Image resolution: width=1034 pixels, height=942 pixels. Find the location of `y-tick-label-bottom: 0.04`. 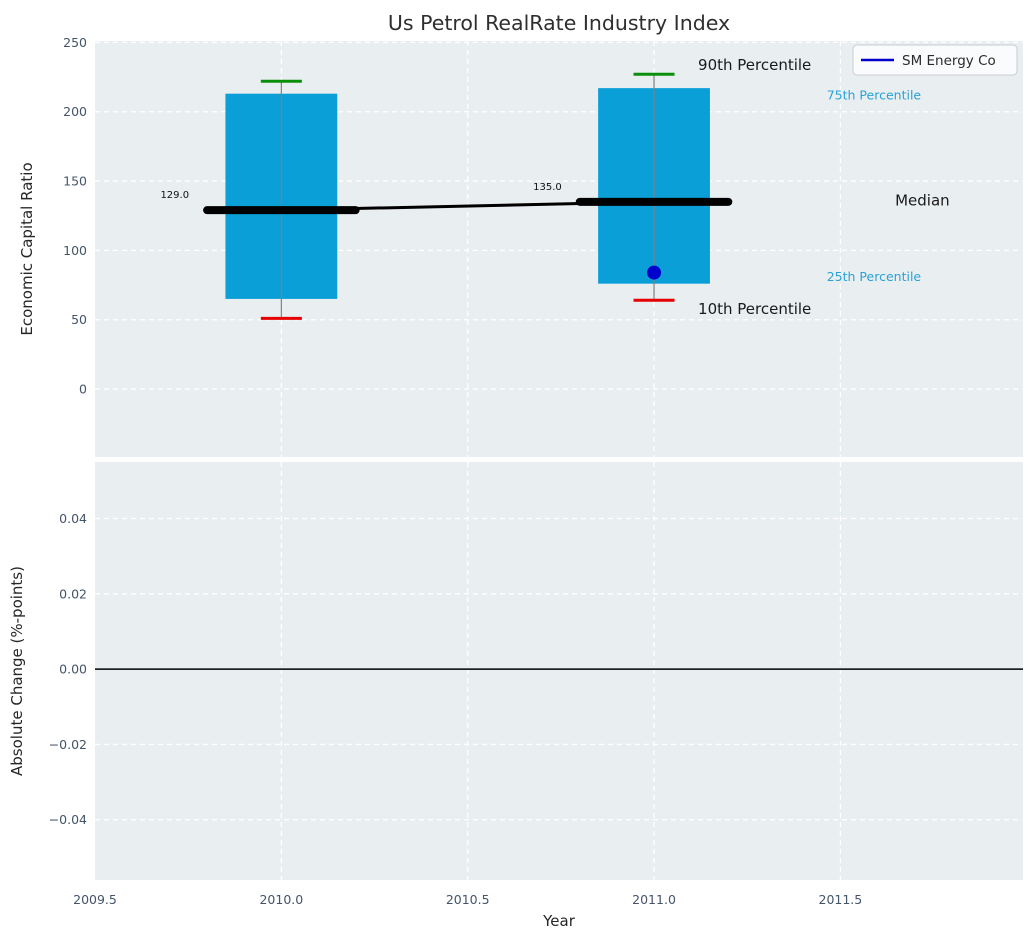

y-tick-label-bottom: 0.04 is located at coordinates (73, 518).